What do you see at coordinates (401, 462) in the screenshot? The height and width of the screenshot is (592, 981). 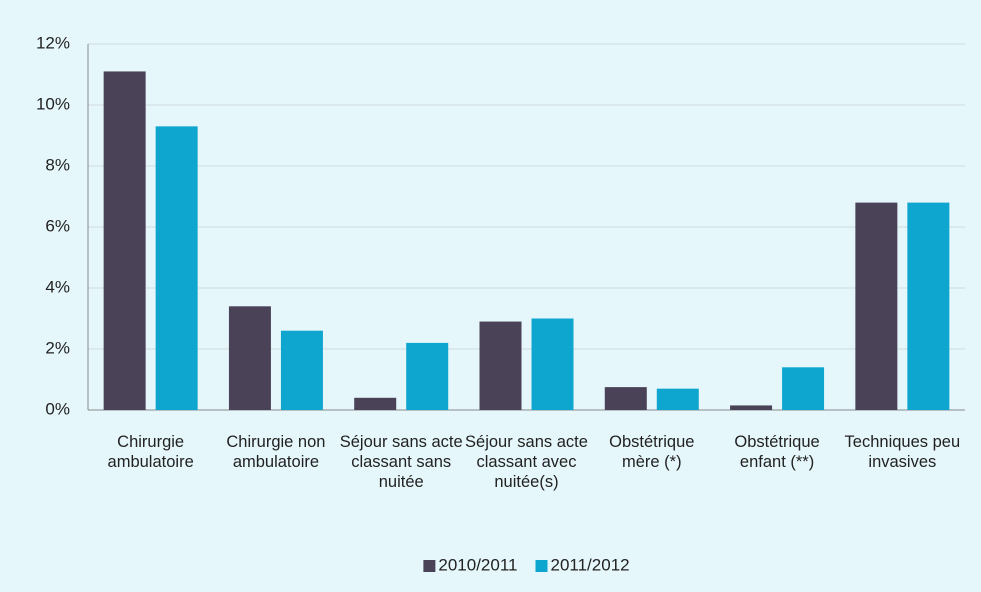 I see `x-tick-label: Séjour sans acte classant sans nuitée` at bounding box center [401, 462].